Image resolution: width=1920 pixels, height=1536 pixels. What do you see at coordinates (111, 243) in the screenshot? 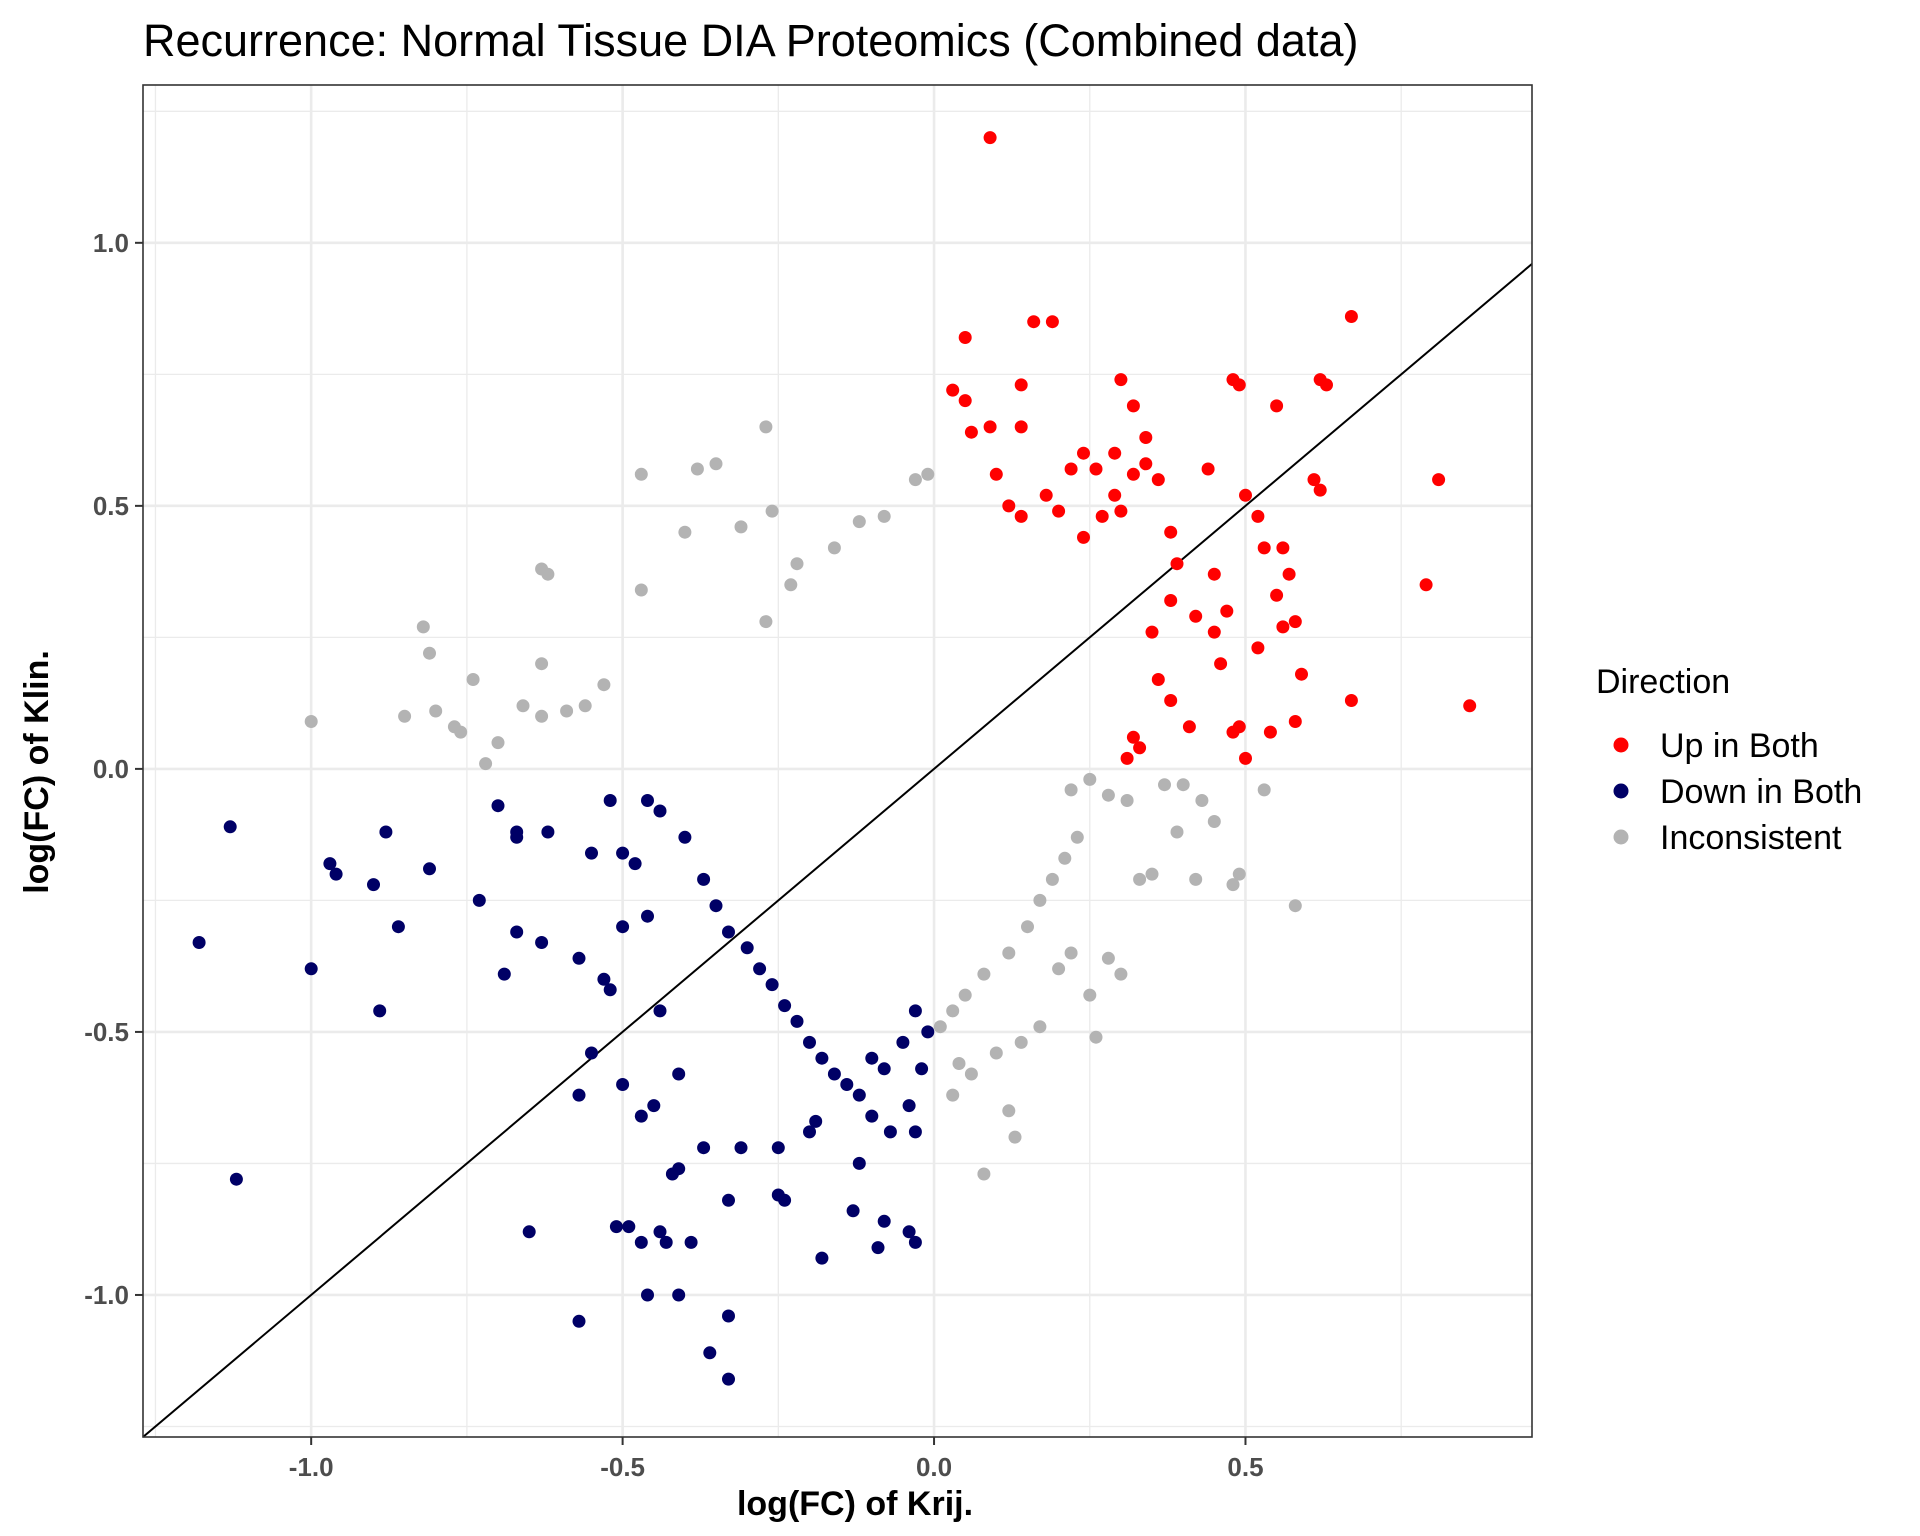
I see `y-tick-label: 1.0` at bounding box center [111, 243].